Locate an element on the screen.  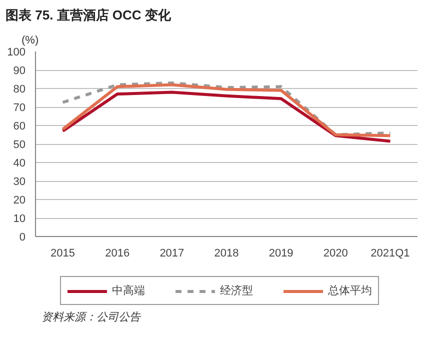
y-tick-label: 20 is located at coordinates (19, 200).